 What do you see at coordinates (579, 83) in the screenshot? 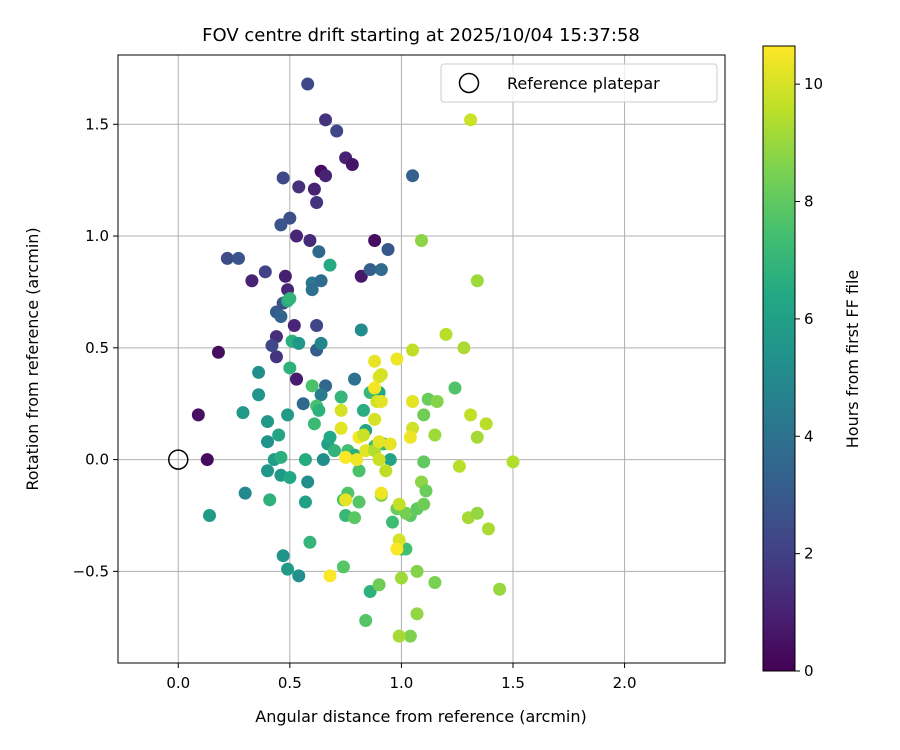
I see `legend-box` at bounding box center [579, 83].